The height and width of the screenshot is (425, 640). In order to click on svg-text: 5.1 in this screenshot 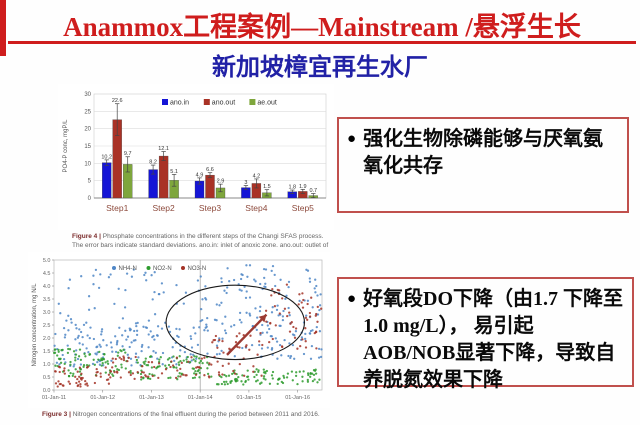, I will do `click(174, 172)`.